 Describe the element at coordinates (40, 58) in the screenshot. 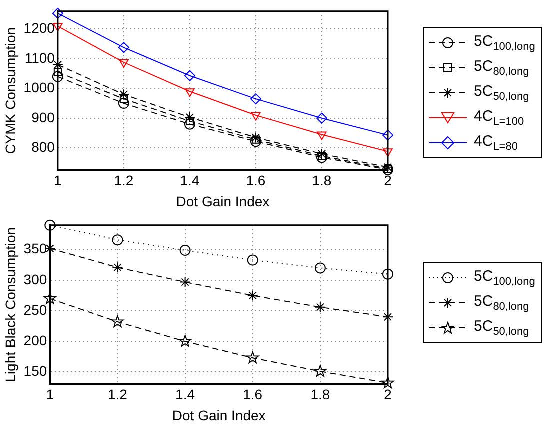

I see `y-tick-label: 1100` at that location.